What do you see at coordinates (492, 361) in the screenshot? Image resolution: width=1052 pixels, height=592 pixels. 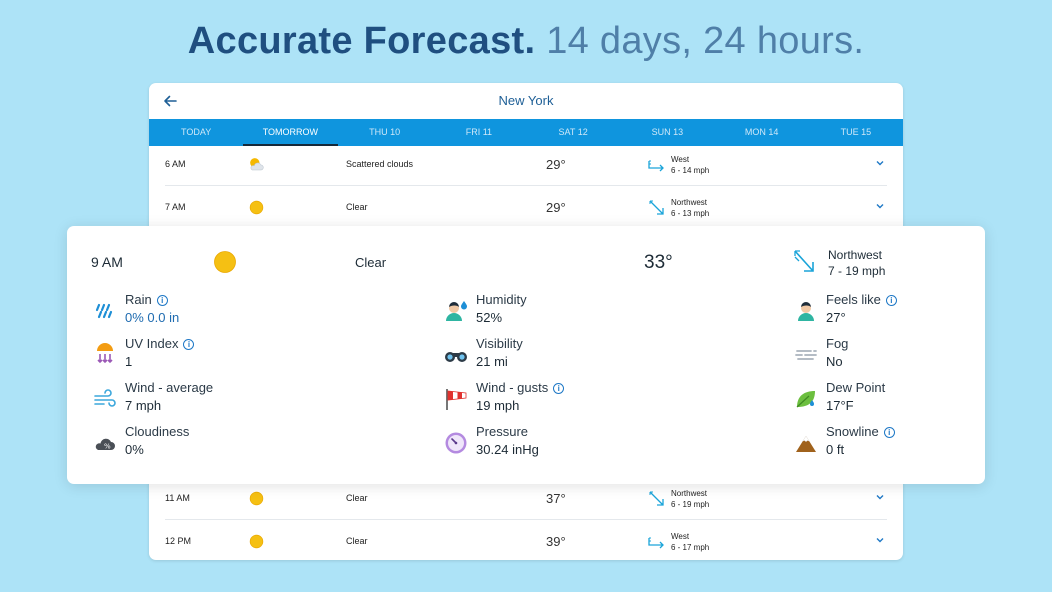 I see `metric-value: 21 mi` at bounding box center [492, 361].